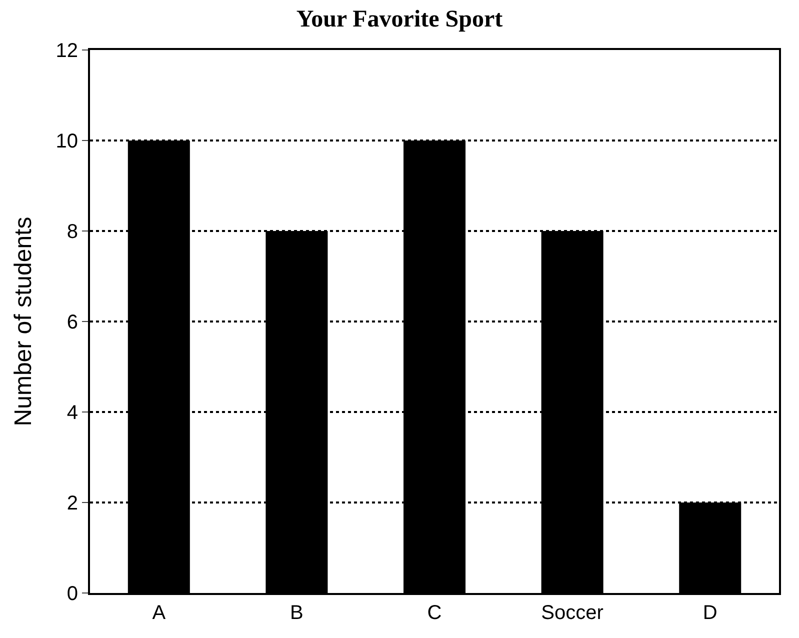  I want to click on chart-title: Your Favorite Sport, so click(399, 19).